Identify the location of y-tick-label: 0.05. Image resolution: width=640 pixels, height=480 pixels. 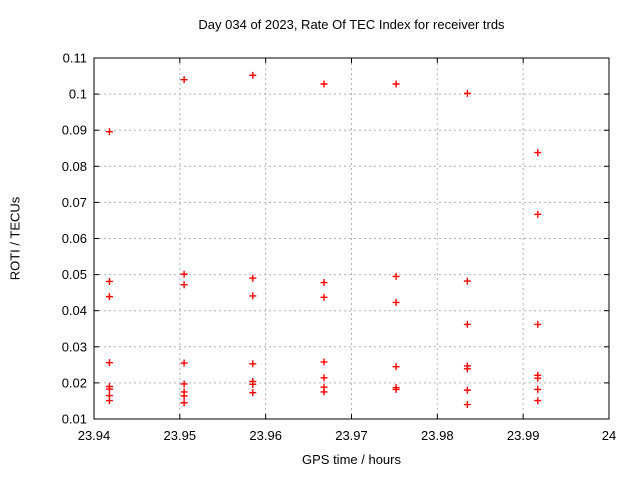
(74, 274).